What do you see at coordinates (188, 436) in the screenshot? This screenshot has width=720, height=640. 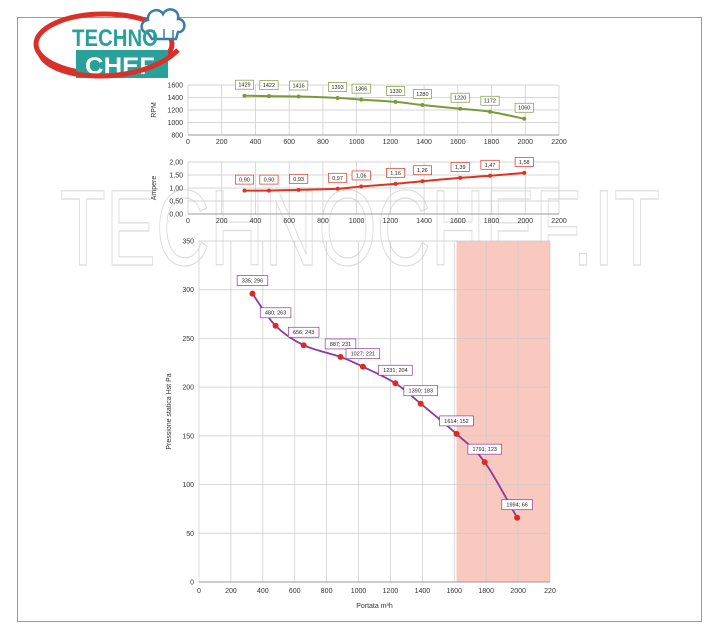 I see `y-tick-label: 150` at bounding box center [188, 436].